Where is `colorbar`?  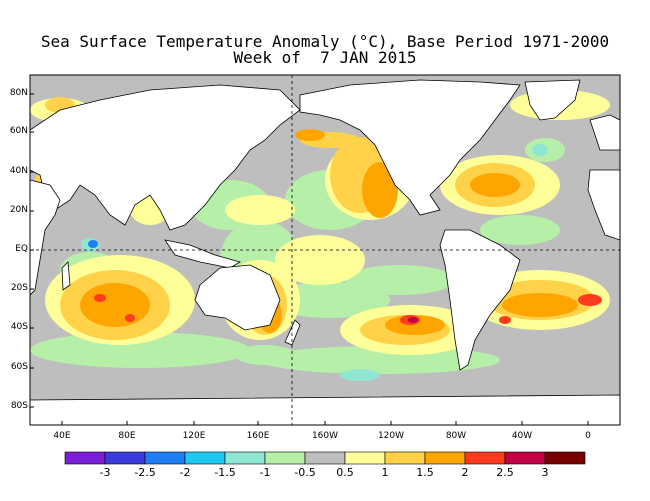
colorbar is located at coordinates (325, 458).